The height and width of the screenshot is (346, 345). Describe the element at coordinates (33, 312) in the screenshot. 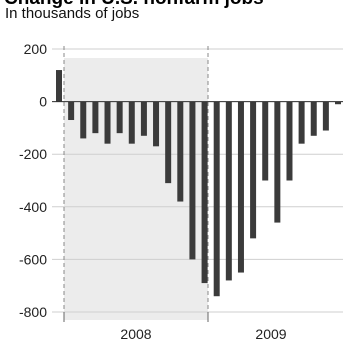

I see `y-tick-label: -800` at that location.